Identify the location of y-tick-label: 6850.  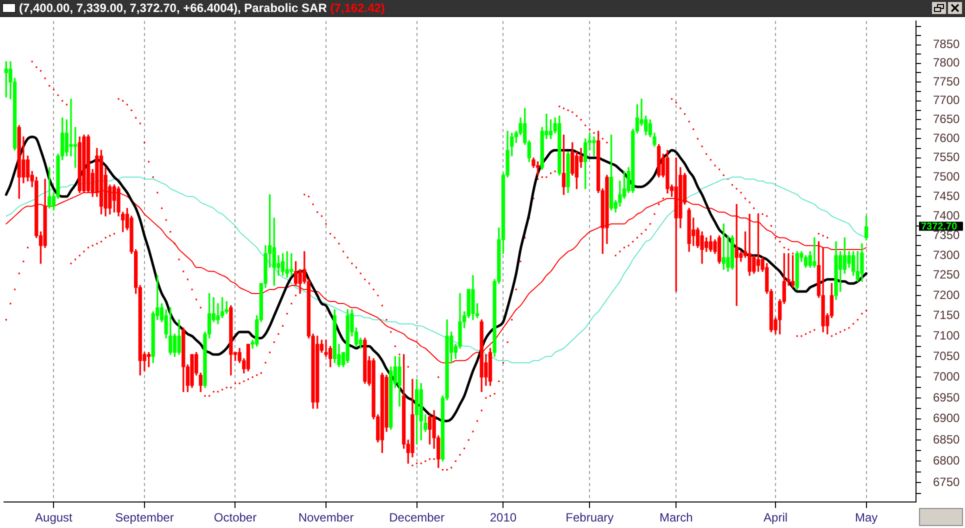
(946, 439).